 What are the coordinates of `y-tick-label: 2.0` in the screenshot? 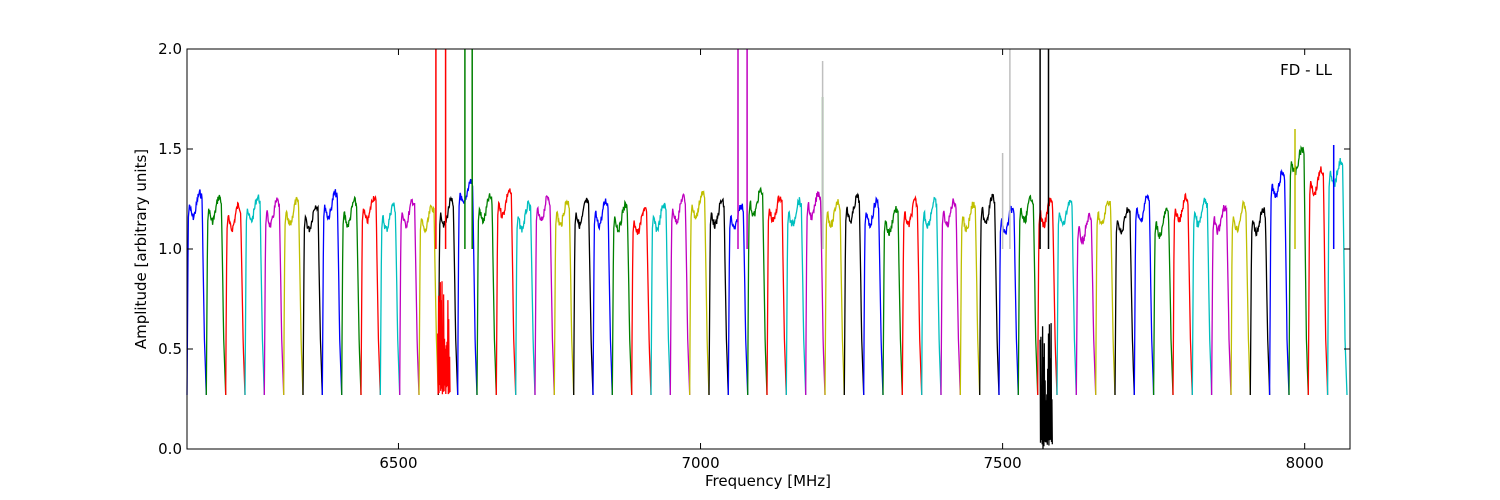 It's located at (170, 49).